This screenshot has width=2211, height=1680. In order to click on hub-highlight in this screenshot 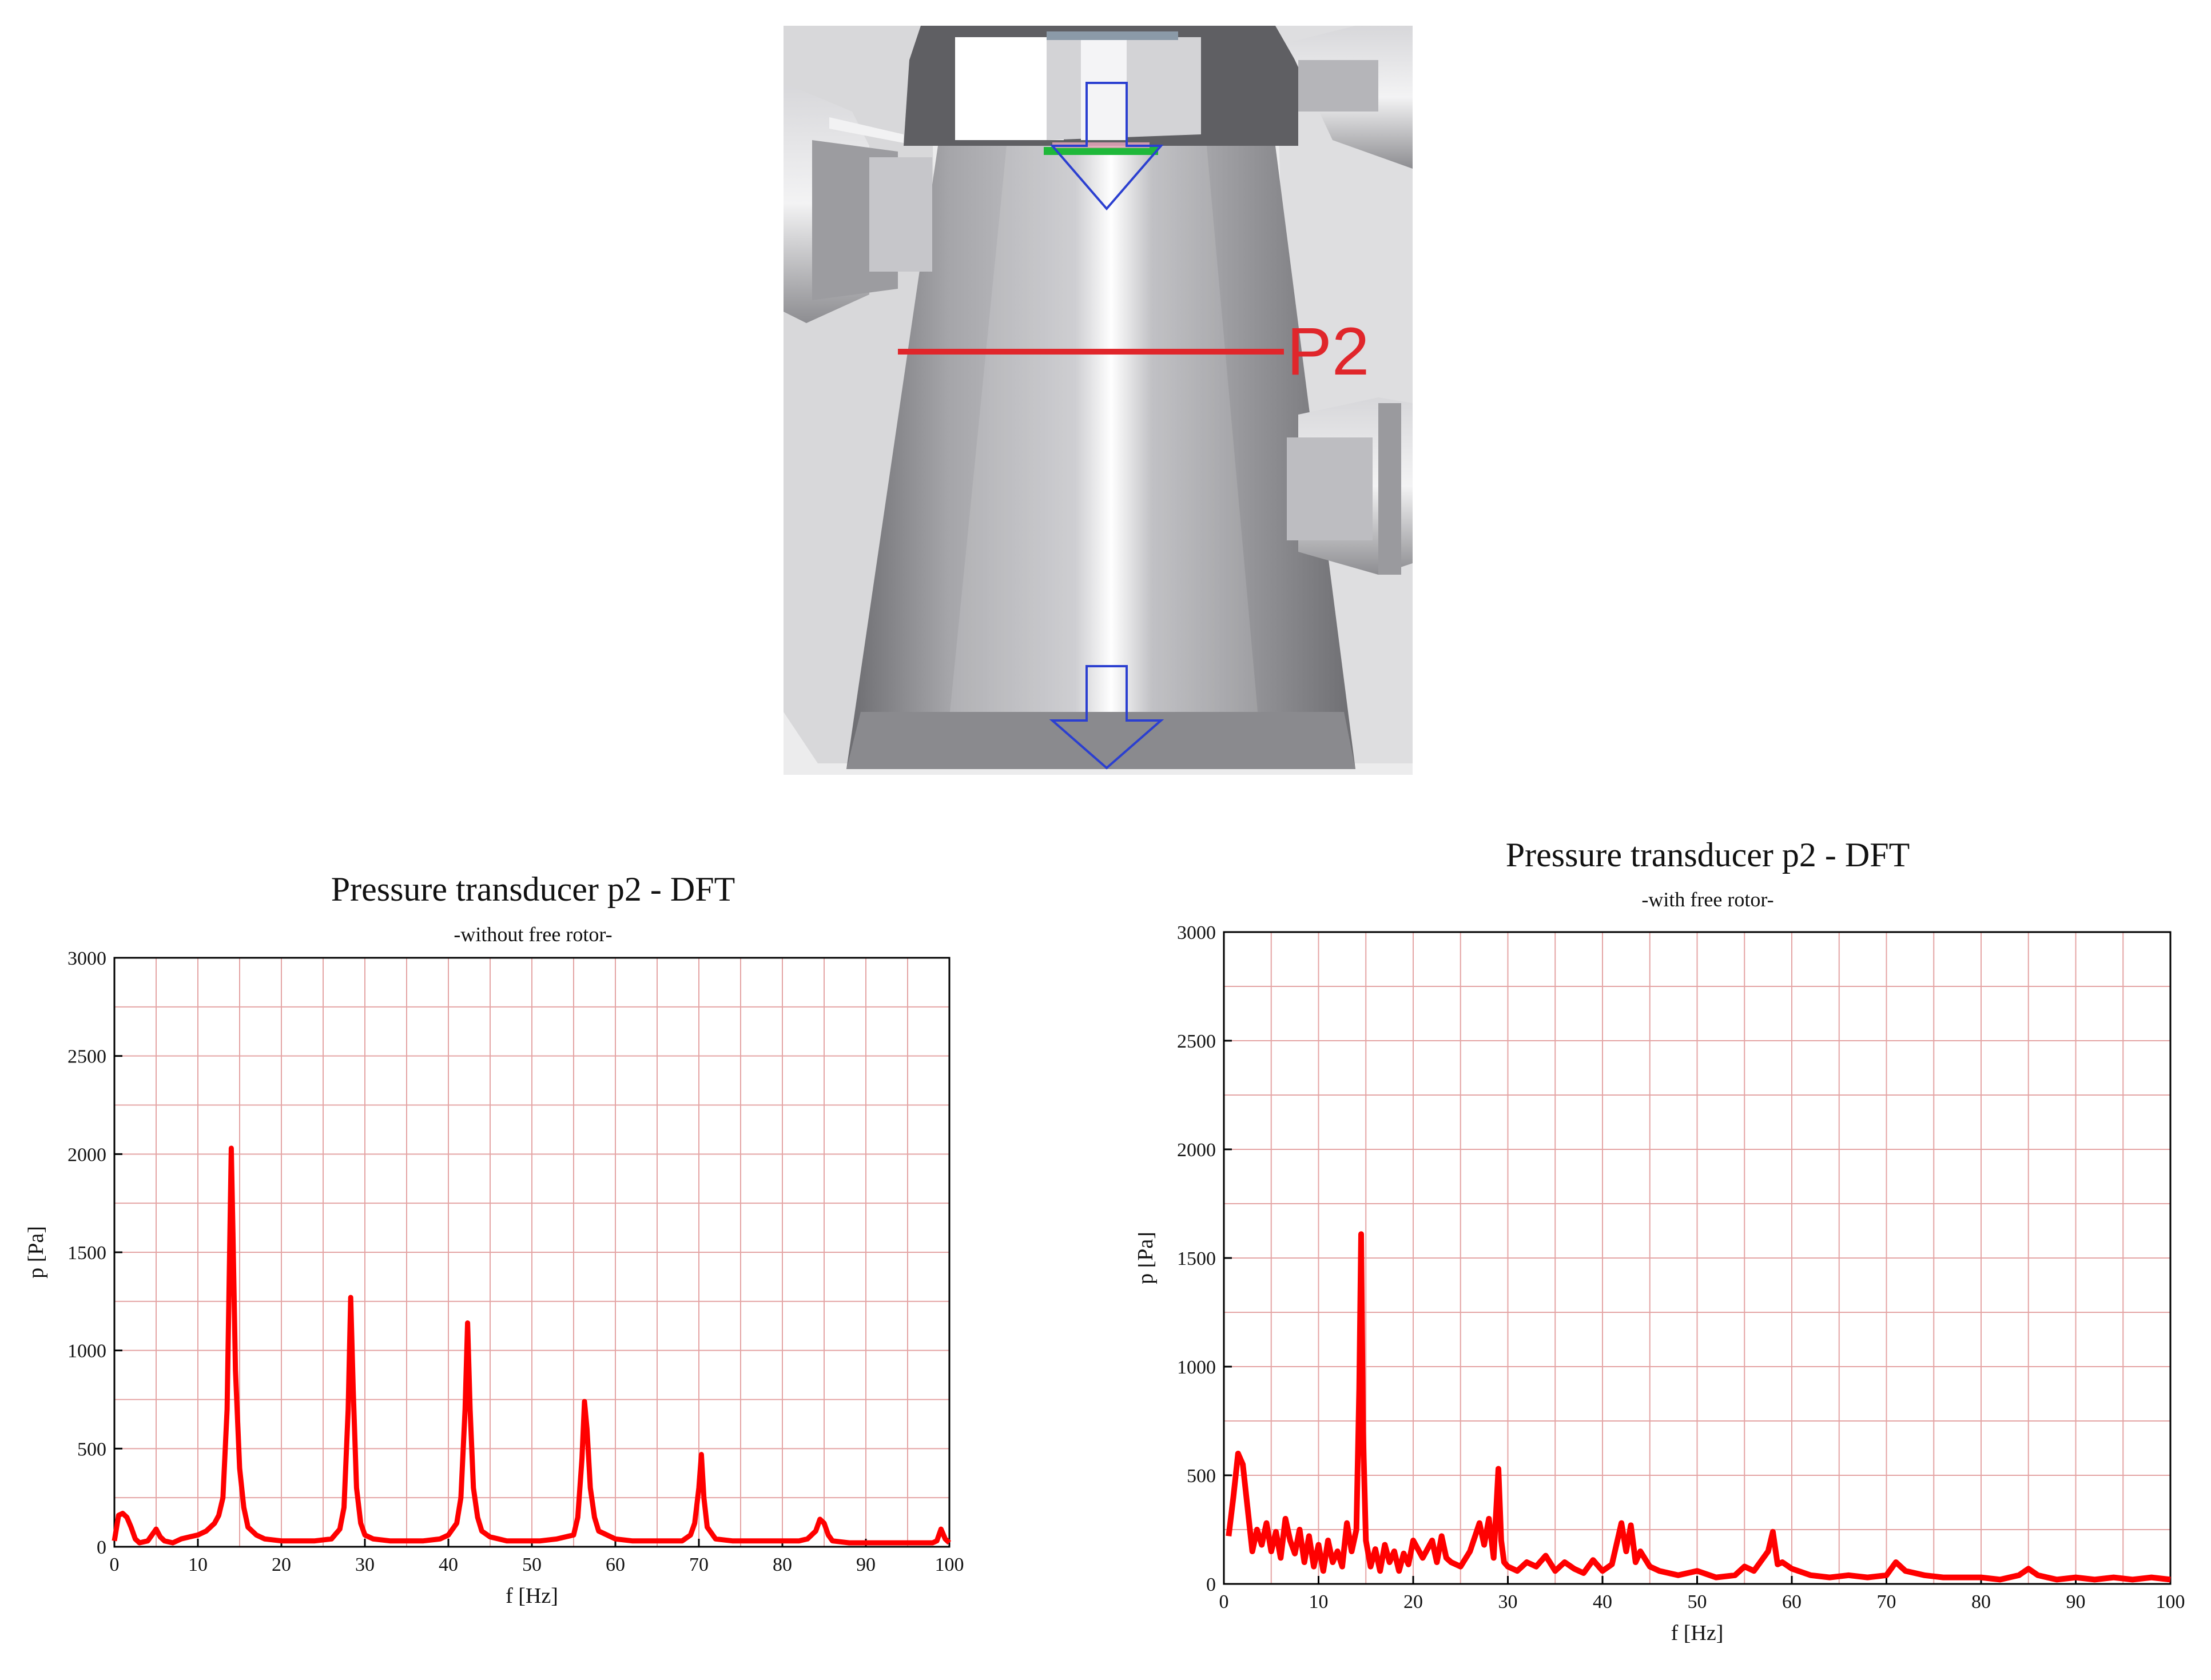, I will do `click(1104, 88)`.